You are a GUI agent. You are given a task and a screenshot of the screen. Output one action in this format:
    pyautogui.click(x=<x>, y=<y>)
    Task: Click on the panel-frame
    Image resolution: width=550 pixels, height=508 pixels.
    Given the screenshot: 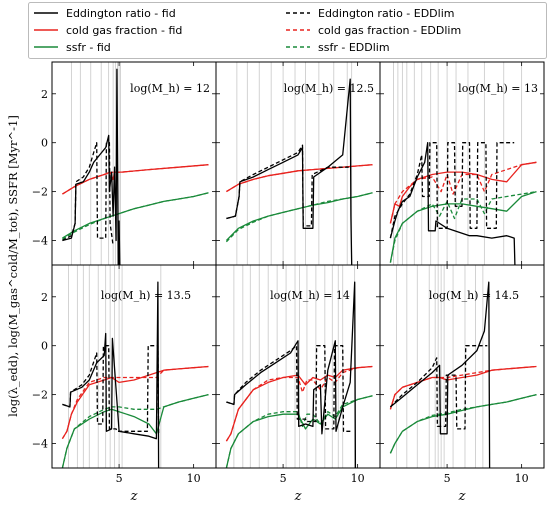 What is the action you would take?
    pyautogui.click(x=462, y=366)
    